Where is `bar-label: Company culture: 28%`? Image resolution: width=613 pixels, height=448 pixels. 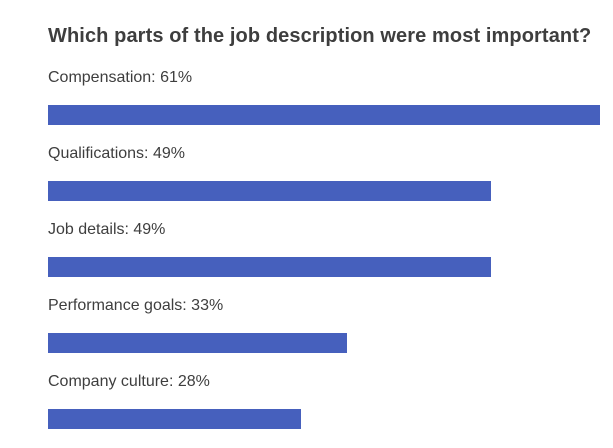
bar-label: Company culture: 28% is located at coordinates (129, 381).